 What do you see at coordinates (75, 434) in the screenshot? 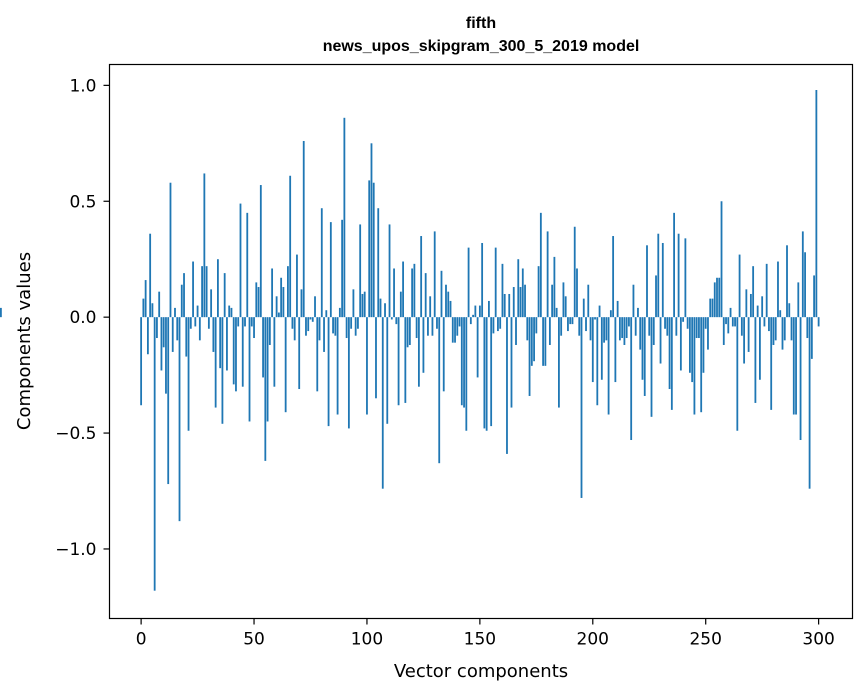
I see `y-tick-label: −0.5` at bounding box center [75, 434].